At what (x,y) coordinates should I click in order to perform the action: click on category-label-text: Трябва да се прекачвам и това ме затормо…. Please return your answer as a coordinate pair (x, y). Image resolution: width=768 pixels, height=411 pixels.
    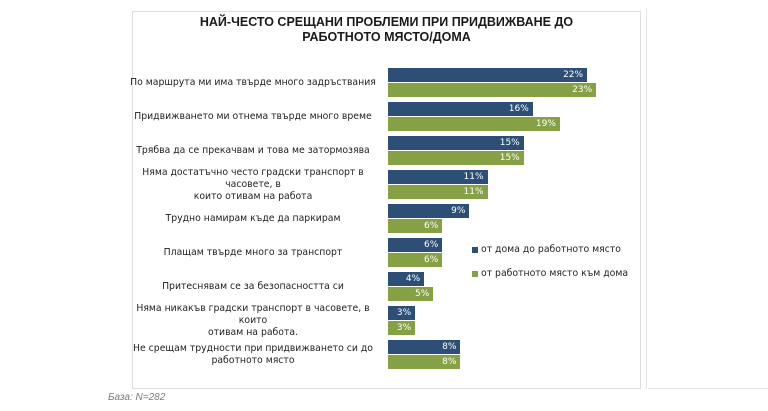
    Looking at the image, I should click on (253, 151).